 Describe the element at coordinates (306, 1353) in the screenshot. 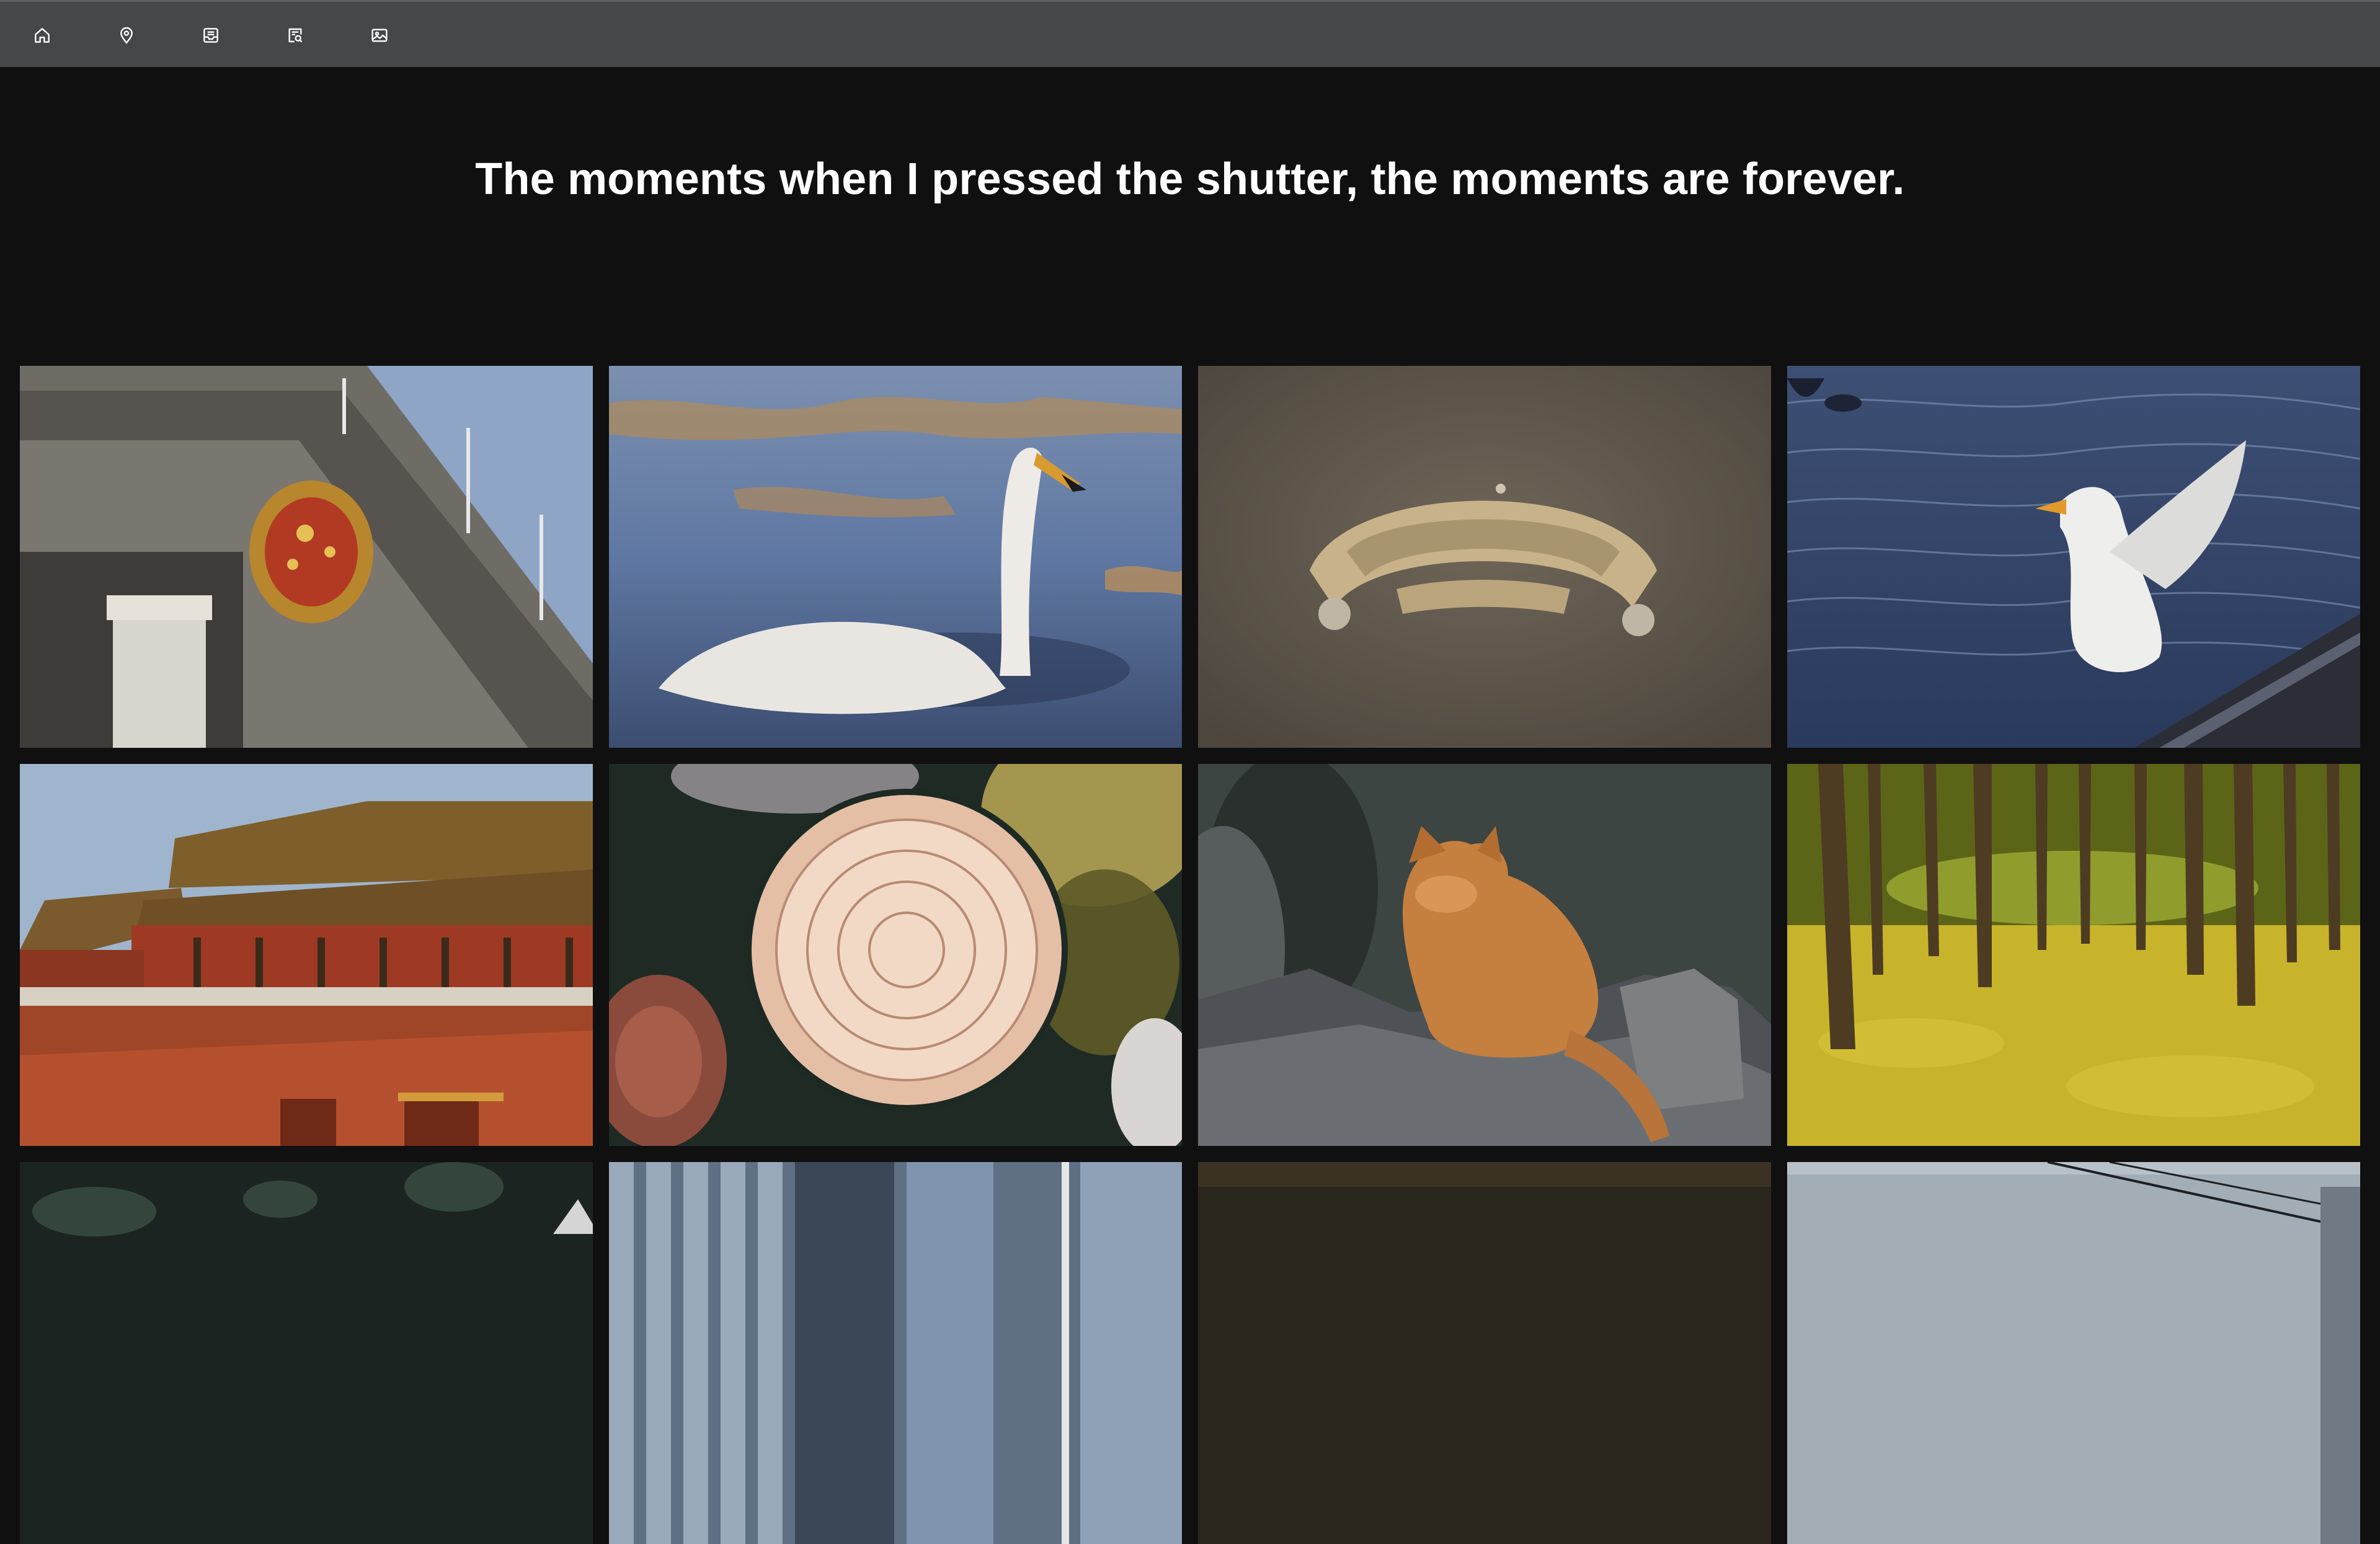

I see `photo-garden-plants` at that location.